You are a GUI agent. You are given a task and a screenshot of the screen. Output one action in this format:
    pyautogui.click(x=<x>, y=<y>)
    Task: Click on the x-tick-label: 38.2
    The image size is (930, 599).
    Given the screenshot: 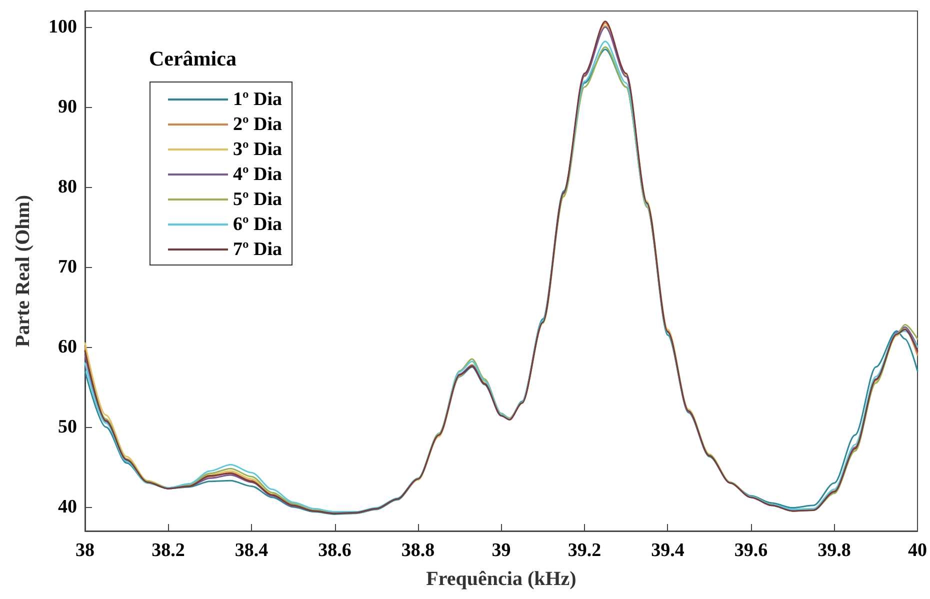 What is the action you would take?
    pyautogui.click(x=168, y=550)
    